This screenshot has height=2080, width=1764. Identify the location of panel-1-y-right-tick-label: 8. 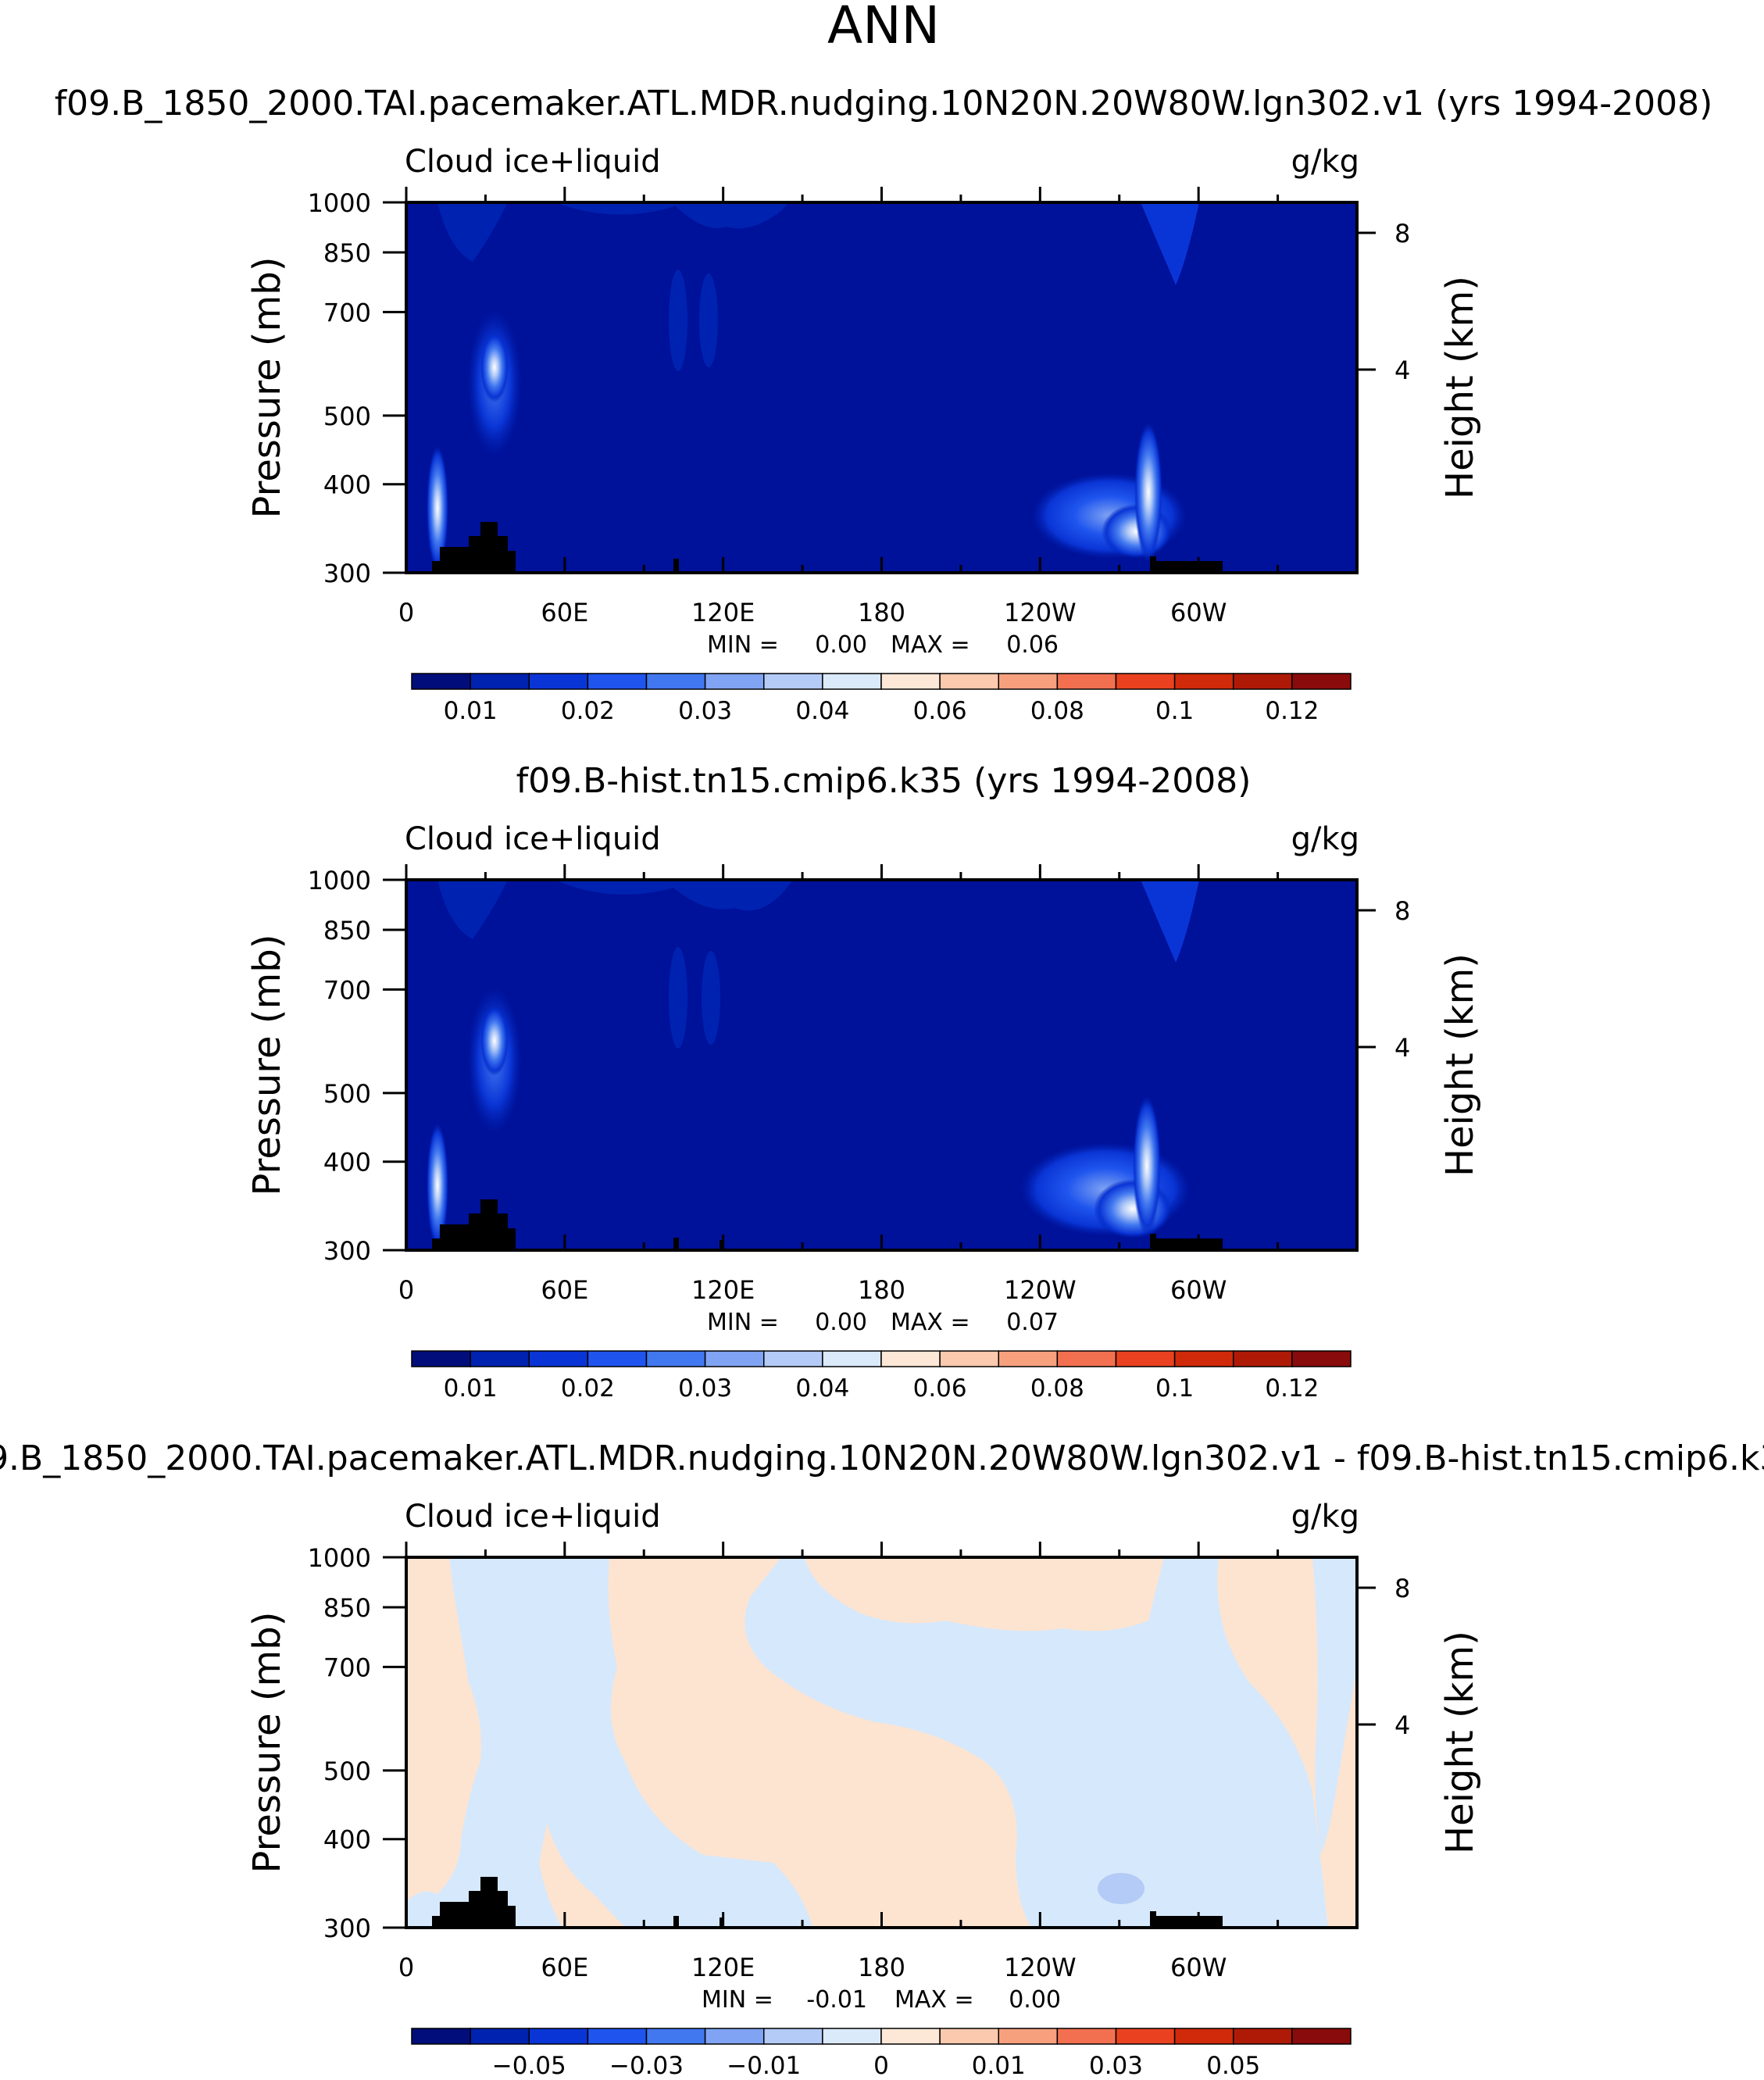
(1402, 233).